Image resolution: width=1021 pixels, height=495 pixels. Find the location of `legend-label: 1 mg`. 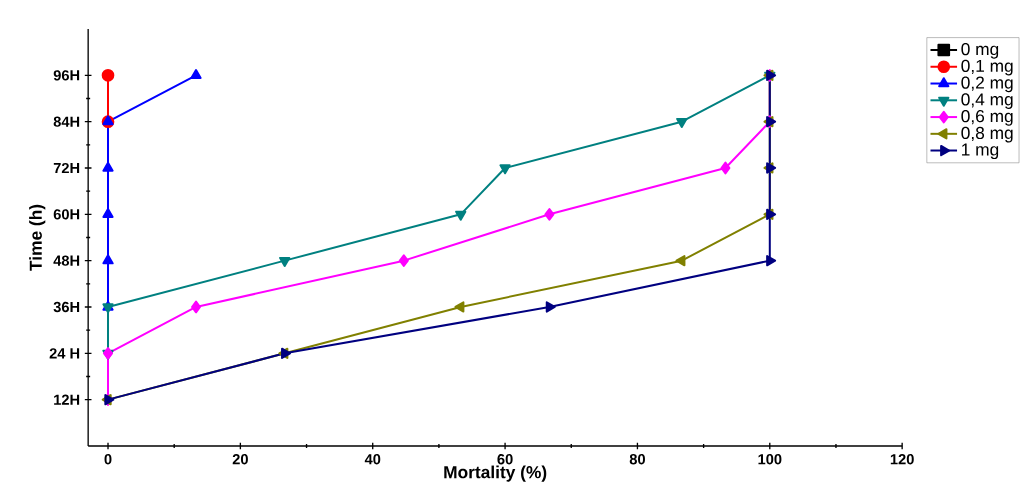

legend-label: 1 mg is located at coordinates (980, 151).